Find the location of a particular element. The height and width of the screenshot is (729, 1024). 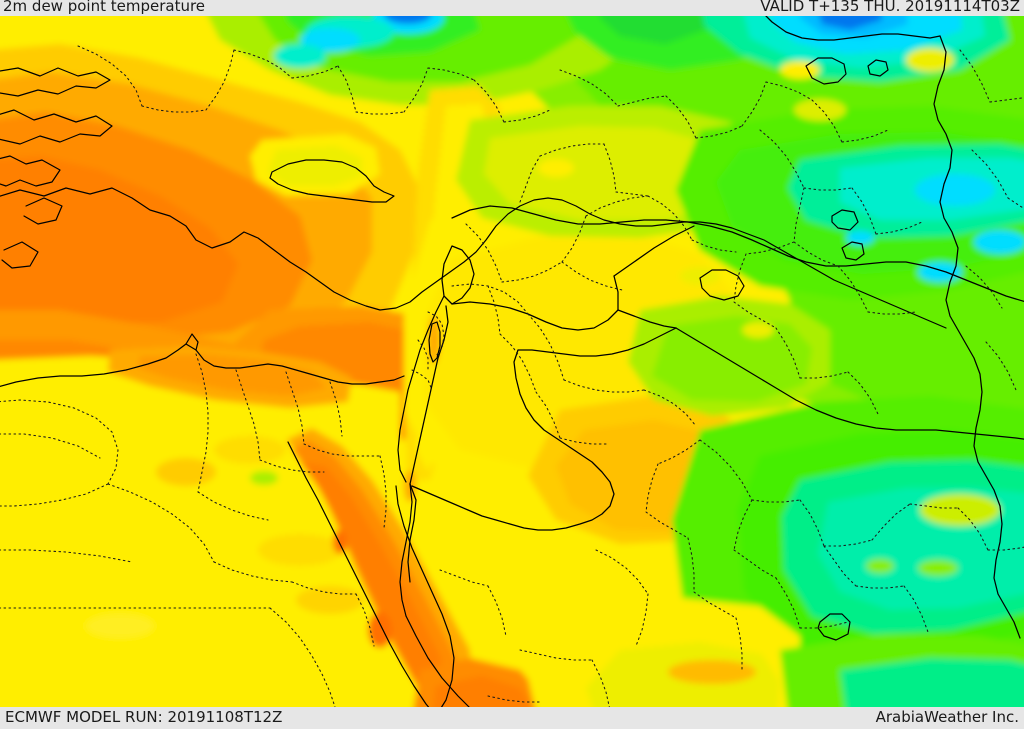

valid-time-label: VALID T+135 THU. 20191114T03Z is located at coordinates (890, 7).